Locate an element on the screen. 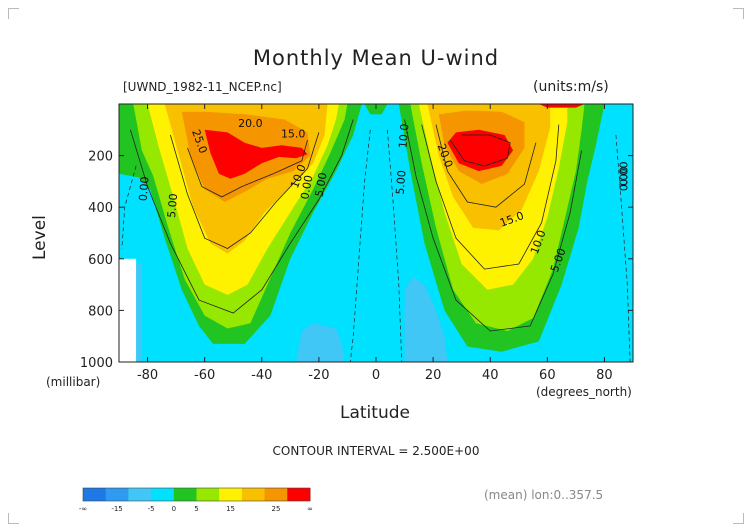 The image size is (752, 532). northern-jet-core is located at coordinates (480, 150).